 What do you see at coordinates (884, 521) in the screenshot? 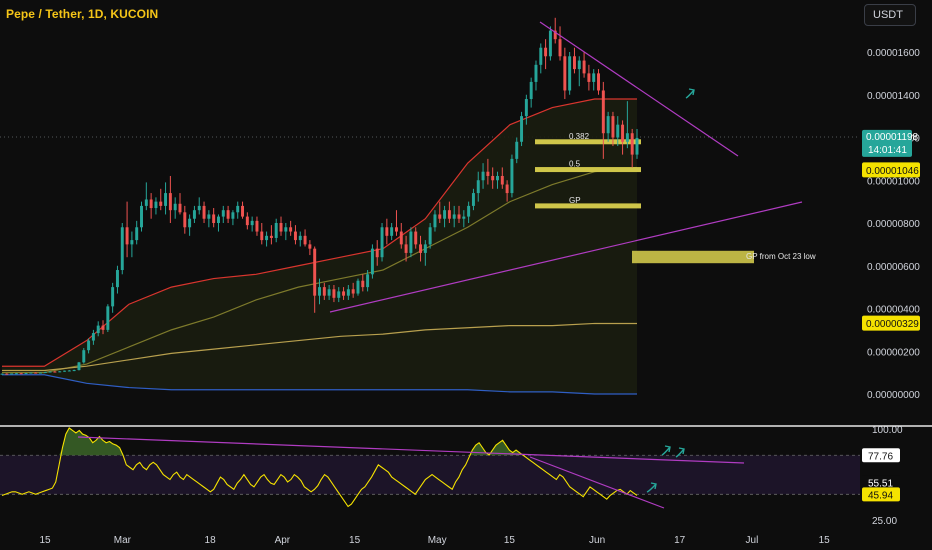
I see `rsi-axis-label: 25.00` at bounding box center [884, 521].